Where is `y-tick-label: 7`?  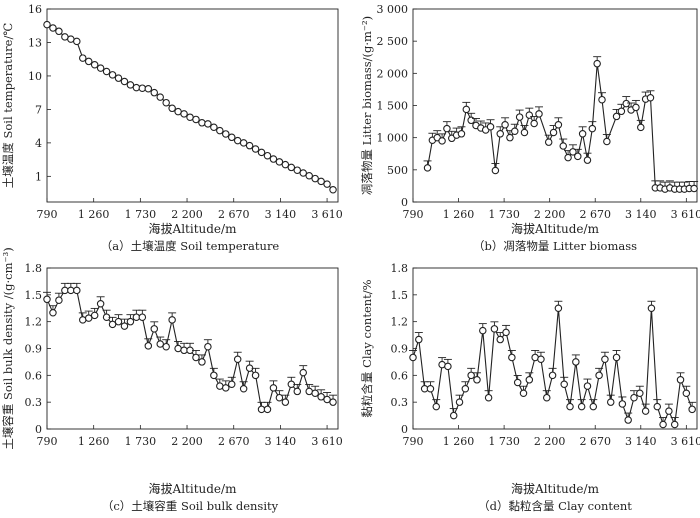
y-tick-label: 7 is located at coordinates (38, 109).